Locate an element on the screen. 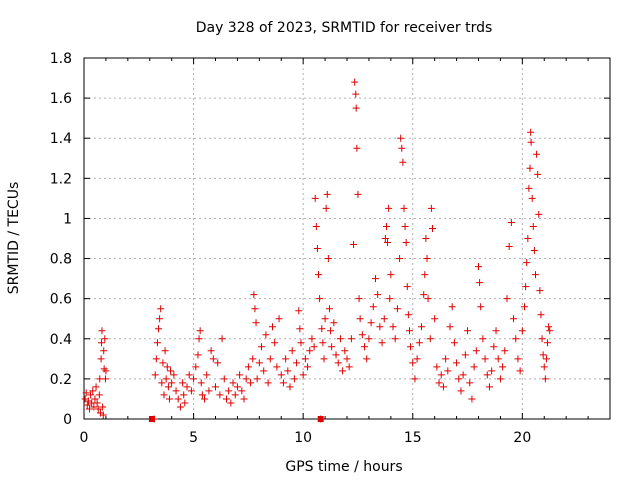 Image resolution: width=640 pixels, height=485 pixels. x-tick-label: 20 is located at coordinates (522, 438).